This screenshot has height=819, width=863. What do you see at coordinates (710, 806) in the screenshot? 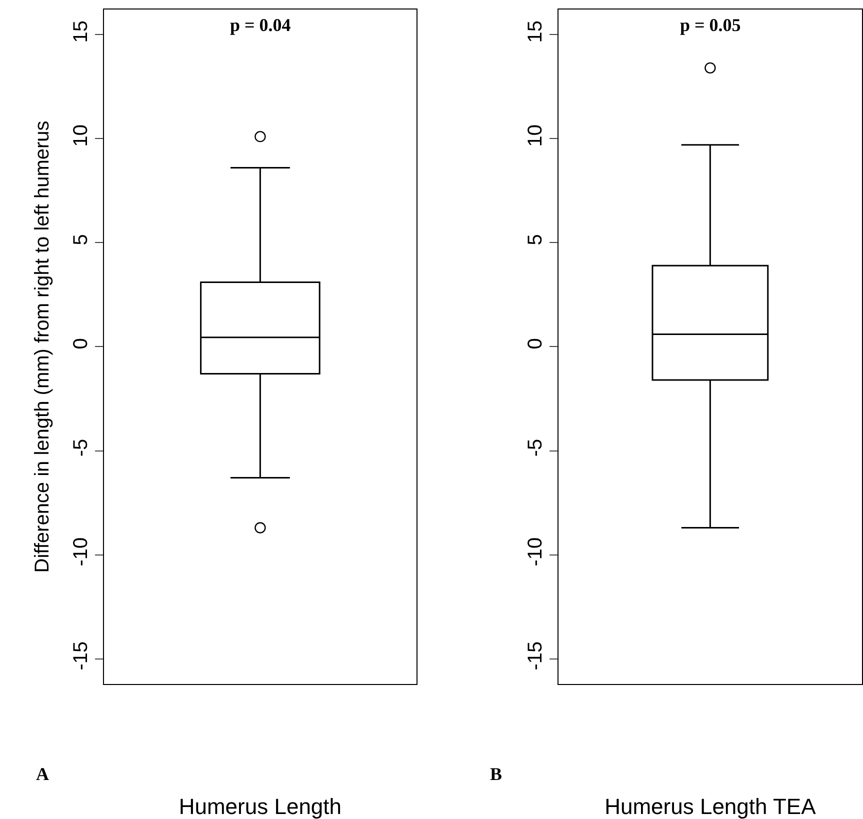
I see `x-axis-title: Humerus Length TEA` at bounding box center [710, 806].